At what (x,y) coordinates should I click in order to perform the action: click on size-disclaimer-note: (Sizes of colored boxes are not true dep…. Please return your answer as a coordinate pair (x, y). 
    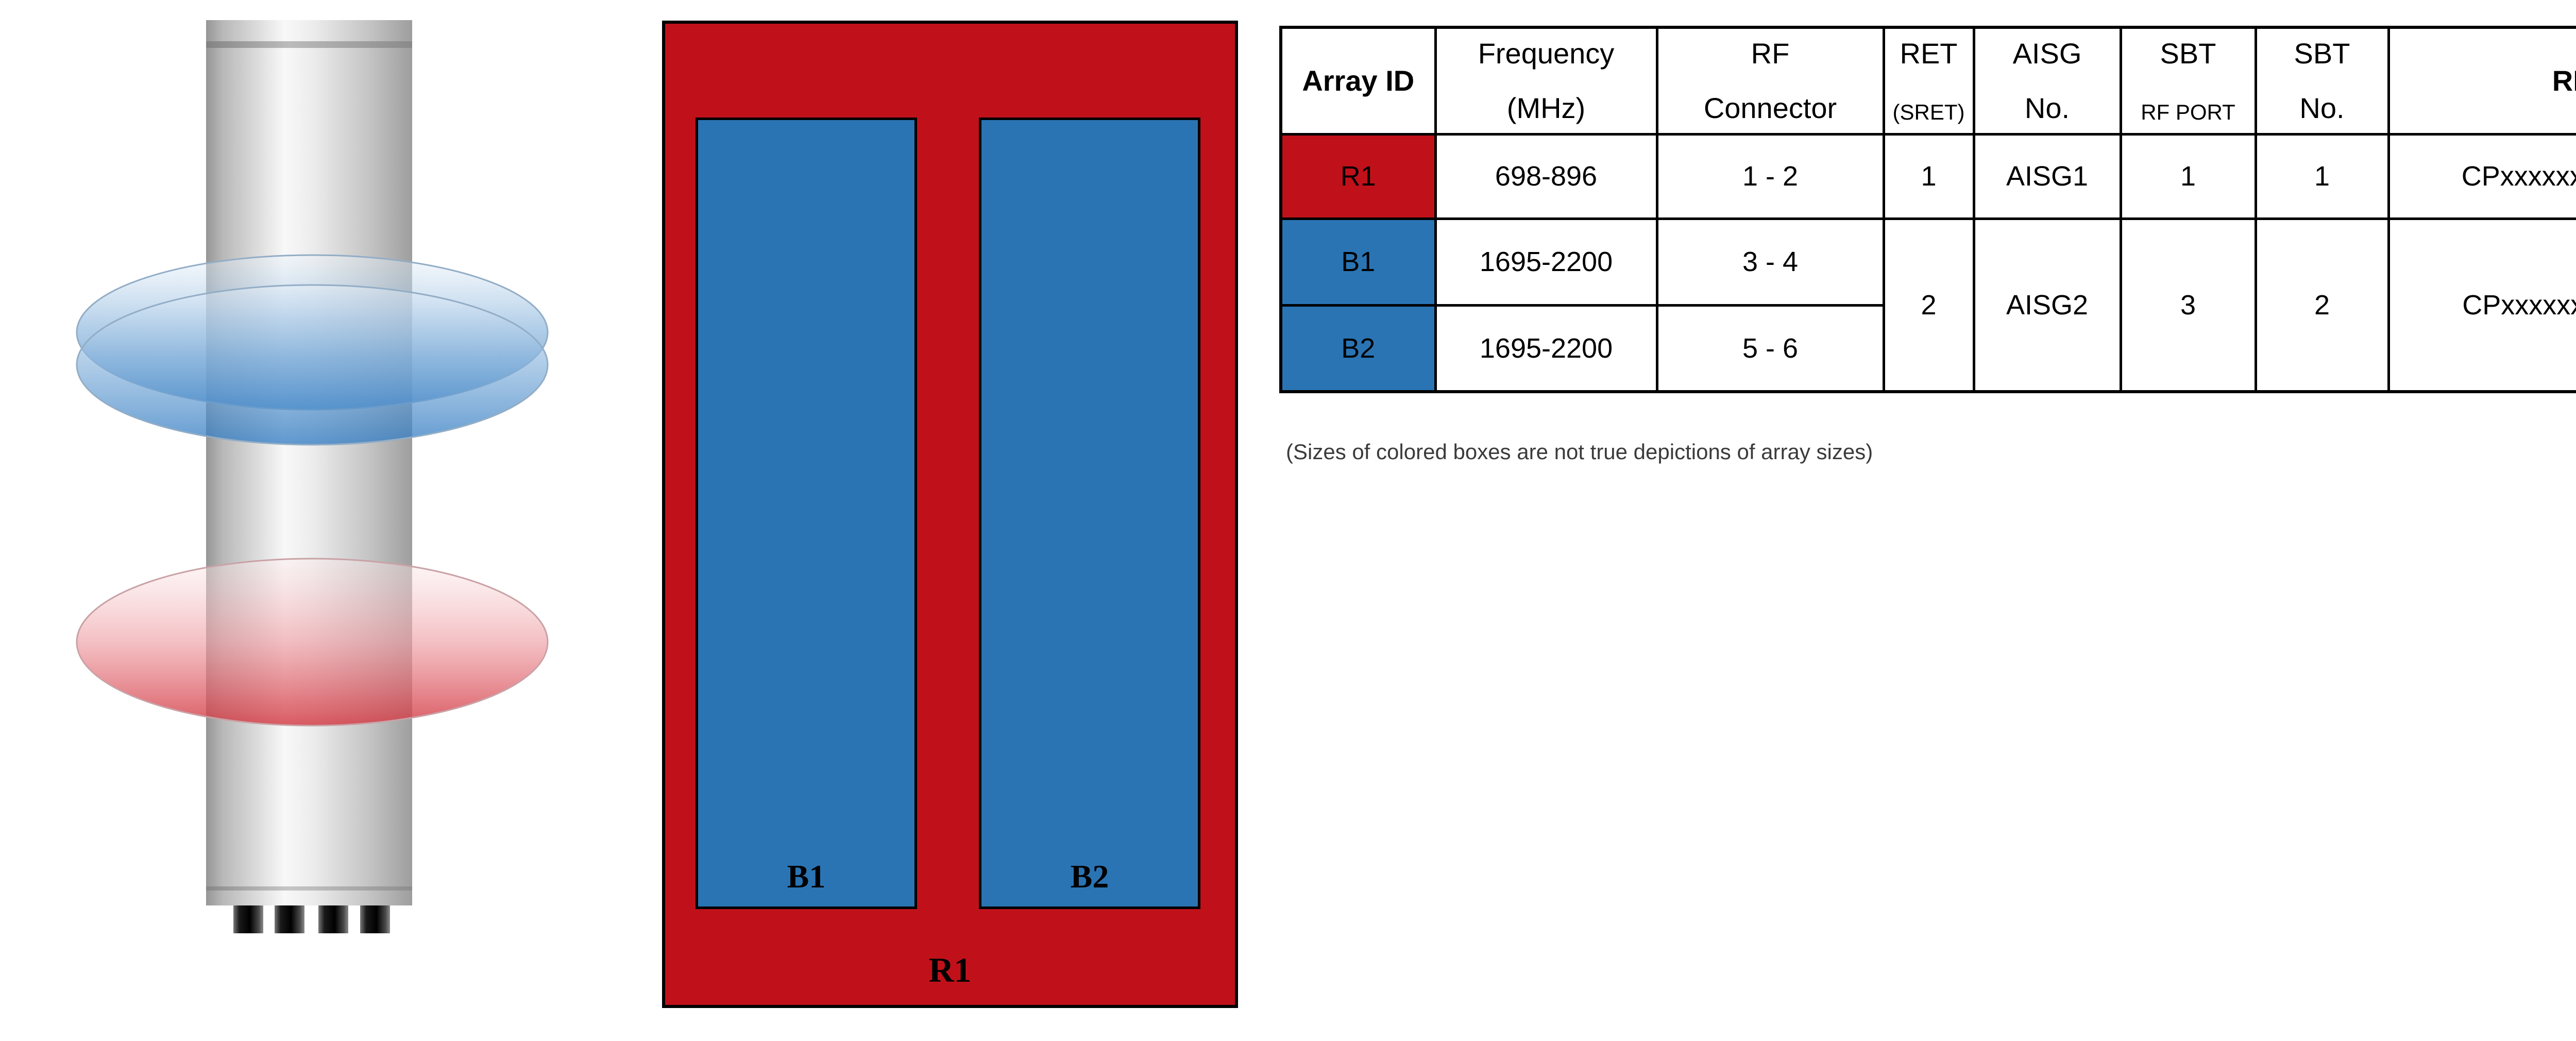
    Looking at the image, I should click on (1579, 452).